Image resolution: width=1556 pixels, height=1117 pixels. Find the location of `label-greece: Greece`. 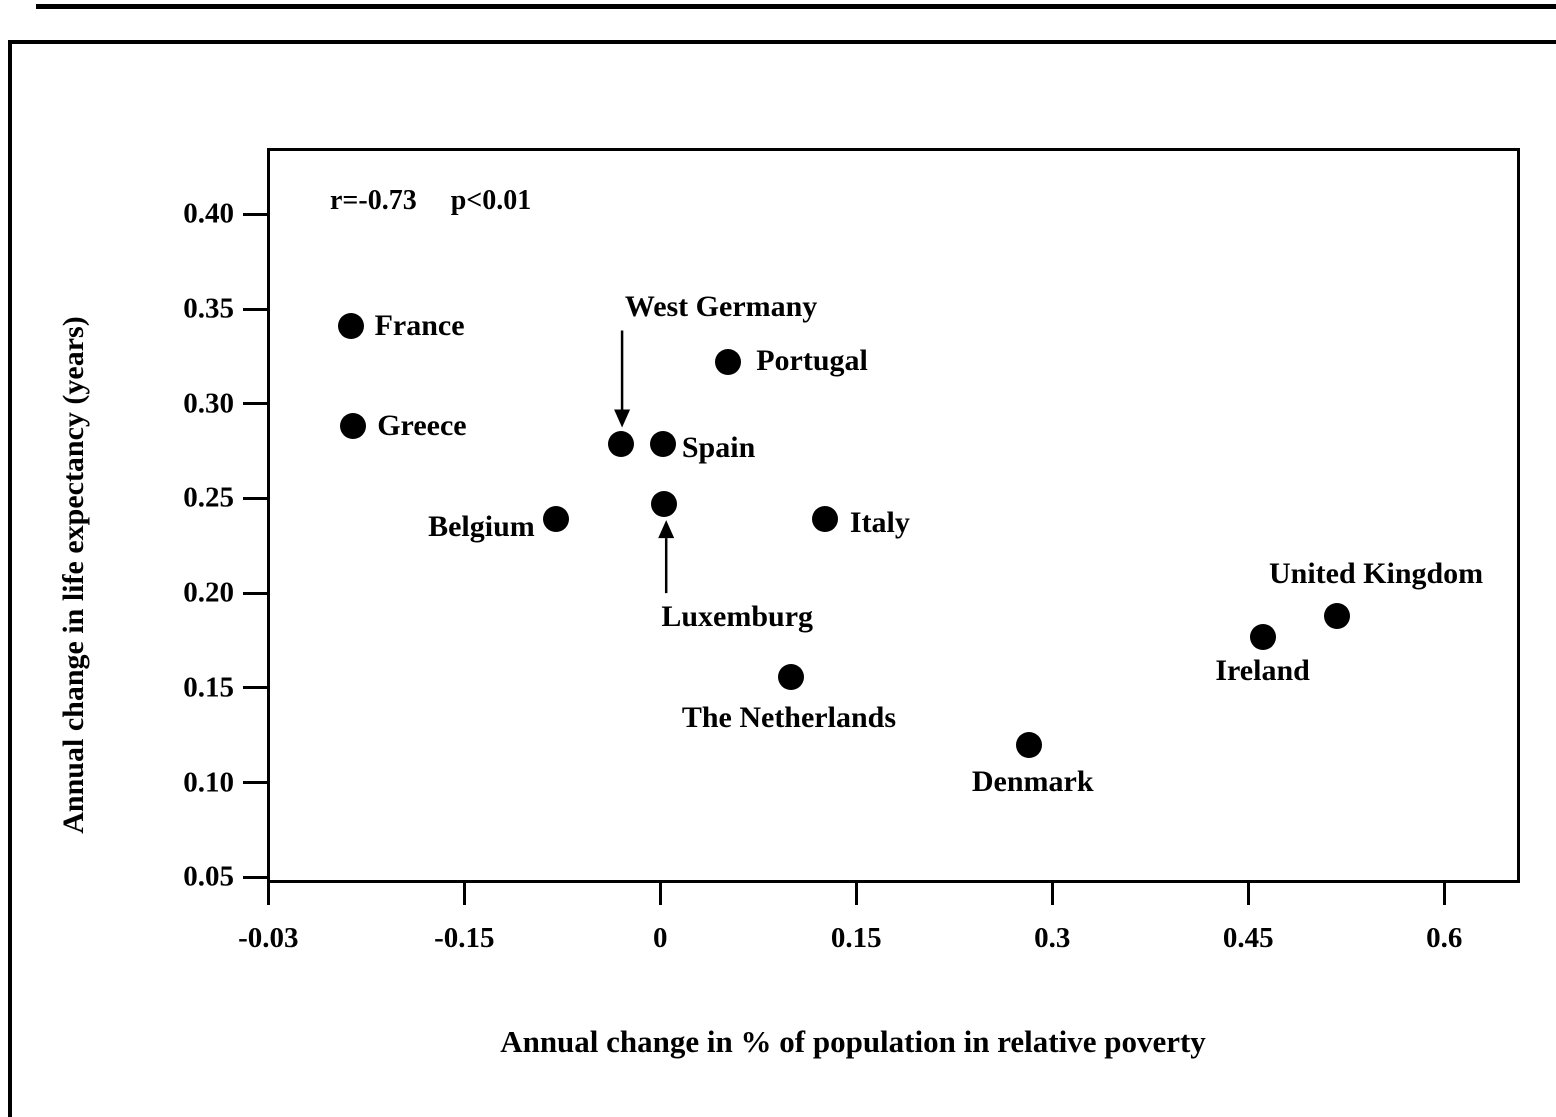

label-greece: Greece is located at coordinates (422, 426).